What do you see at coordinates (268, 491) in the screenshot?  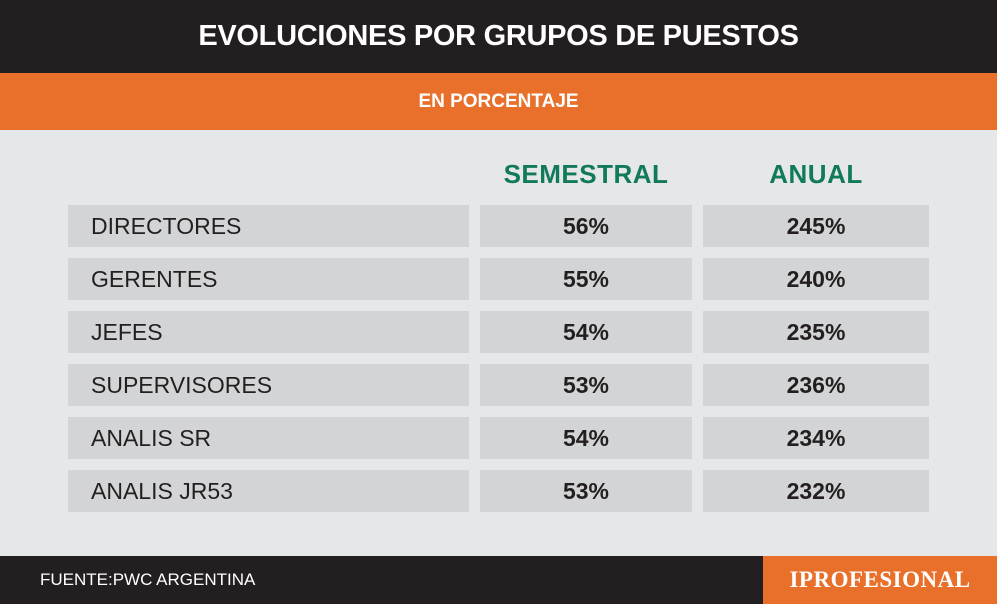 I see `row-label: ANALIS JR53` at bounding box center [268, 491].